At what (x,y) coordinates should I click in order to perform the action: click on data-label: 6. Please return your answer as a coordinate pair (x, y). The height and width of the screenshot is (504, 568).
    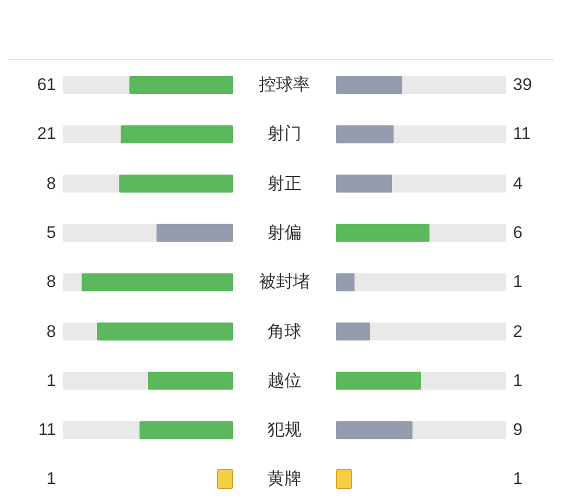
    Looking at the image, I should click on (517, 232).